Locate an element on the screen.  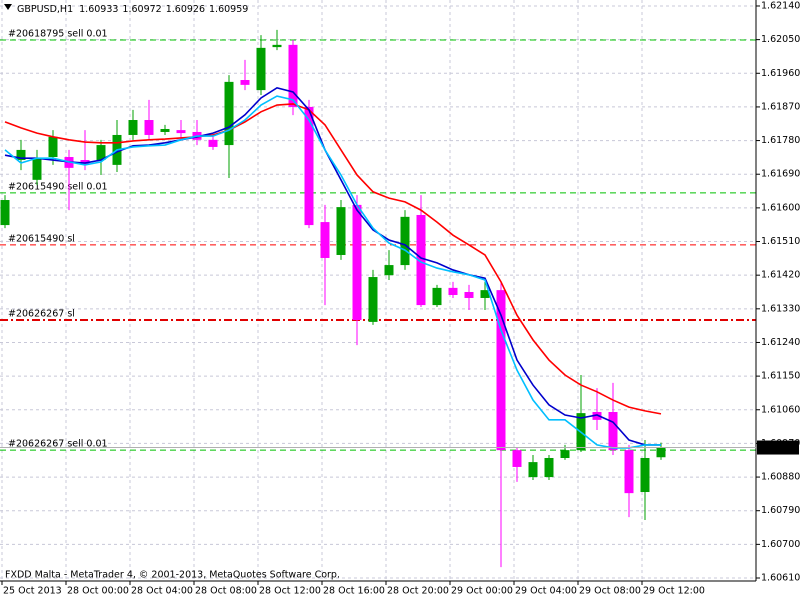
y-tick-label: 1.61420 is located at coordinates (780, 275).